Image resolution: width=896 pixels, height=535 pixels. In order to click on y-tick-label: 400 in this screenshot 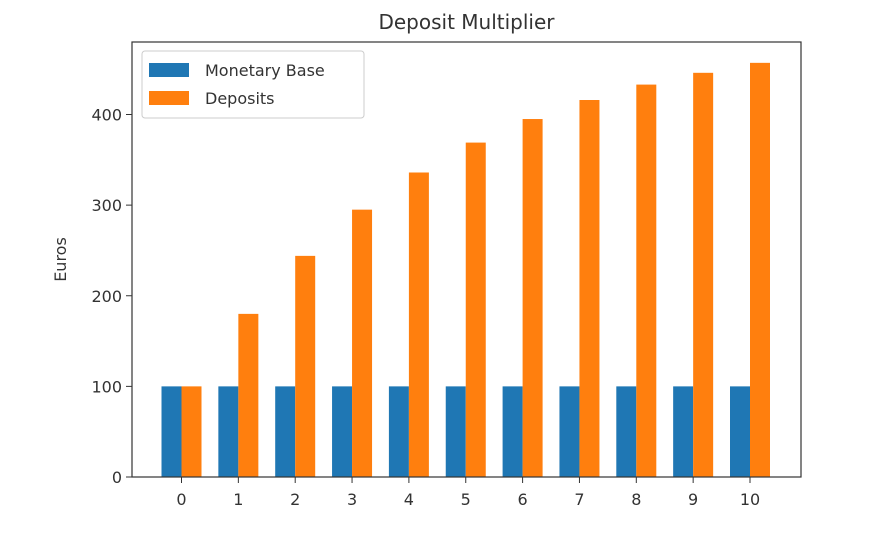, I will do `click(106, 115)`.